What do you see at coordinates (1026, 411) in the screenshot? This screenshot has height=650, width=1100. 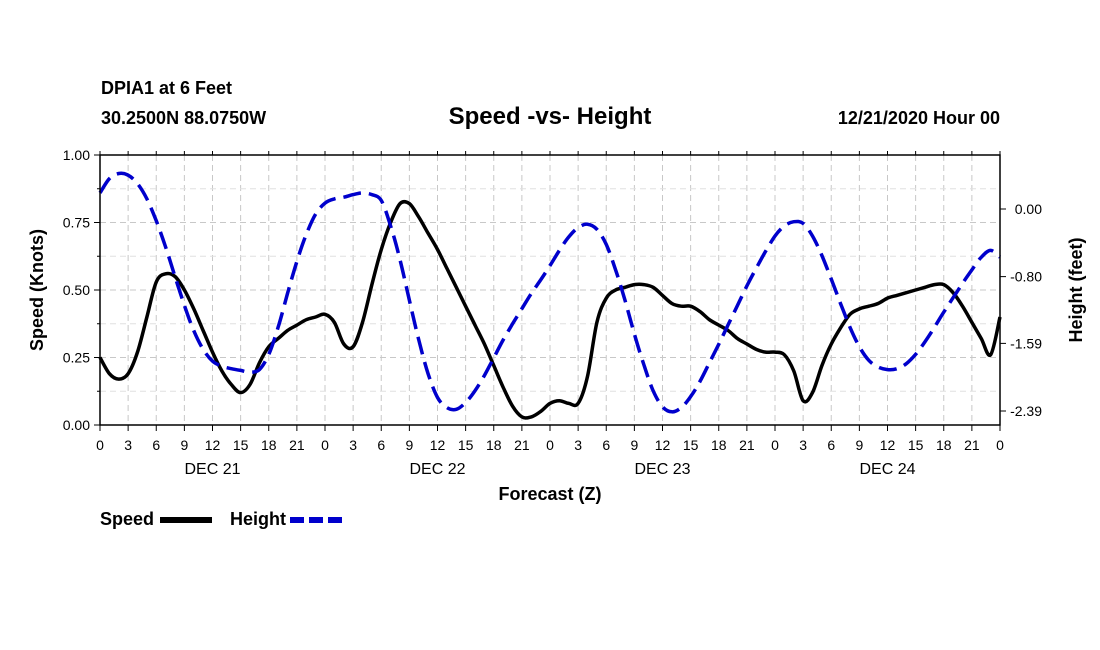 I see `y2-tick-label: -2.39` at bounding box center [1026, 411].